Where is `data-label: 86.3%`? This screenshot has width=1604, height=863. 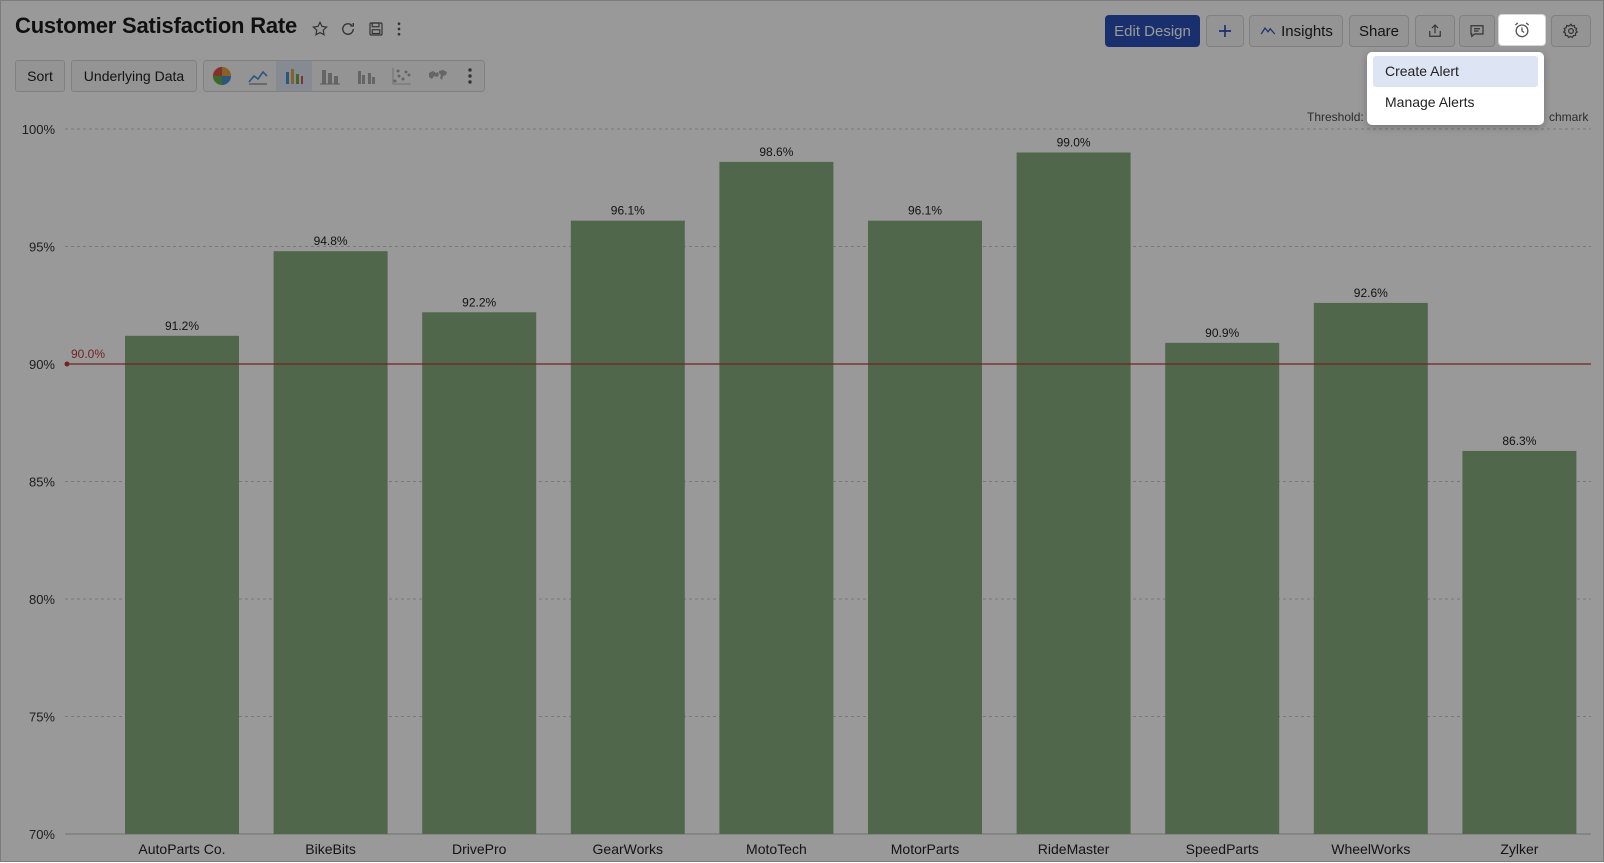 data-label: 86.3% is located at coordinates (1519, 441).